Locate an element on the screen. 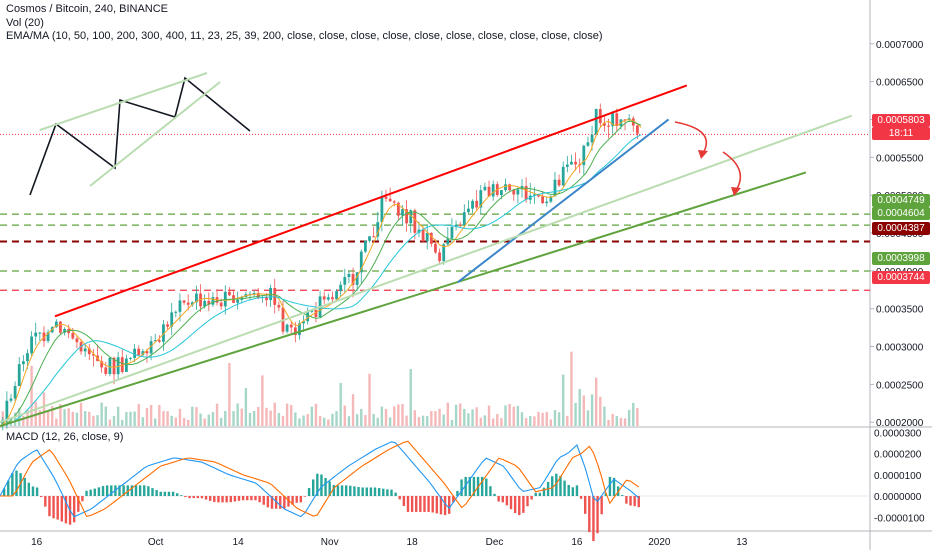 The height and width of the screenshot is (550, 932). pattern-channel-top is located at coordinates (123, 101).